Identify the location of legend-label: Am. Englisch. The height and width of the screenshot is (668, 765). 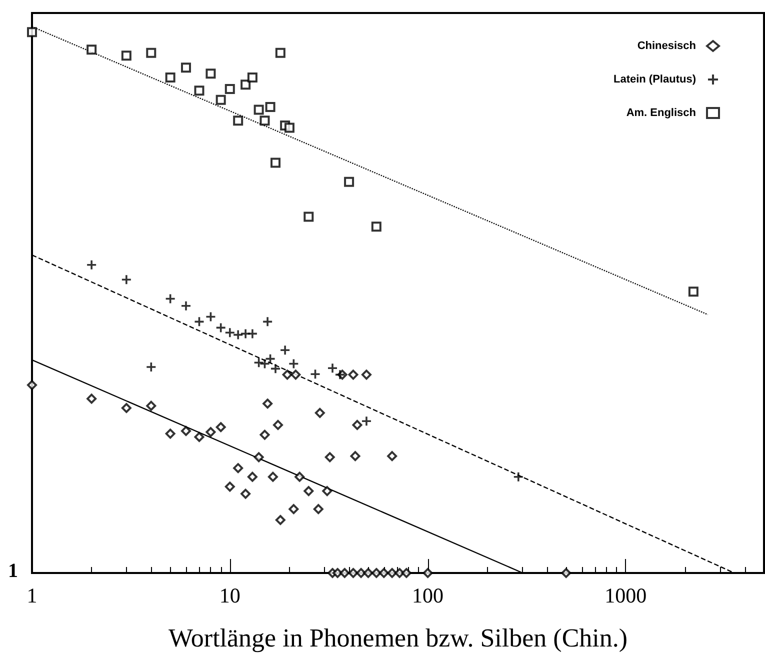
(661, 113).